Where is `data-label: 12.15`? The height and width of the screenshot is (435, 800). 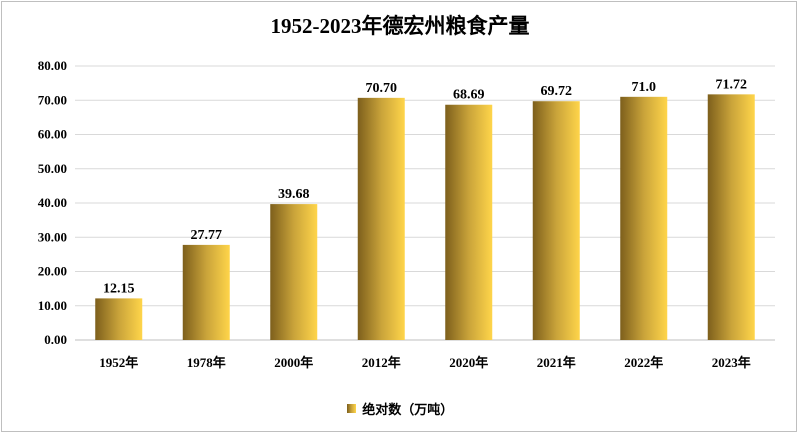 data-label: 12.15 is located at coordinates (119, 288).